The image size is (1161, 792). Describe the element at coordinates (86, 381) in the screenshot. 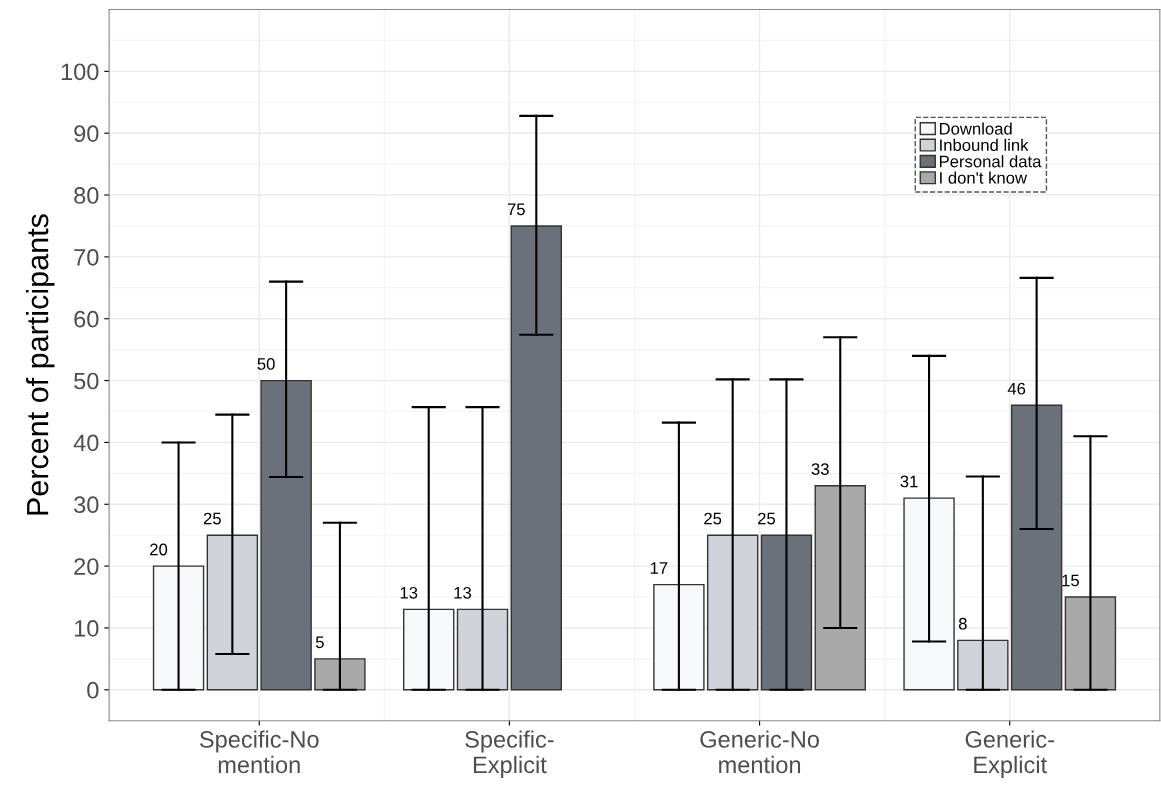

I see `y-tick-label: 50` at that location.